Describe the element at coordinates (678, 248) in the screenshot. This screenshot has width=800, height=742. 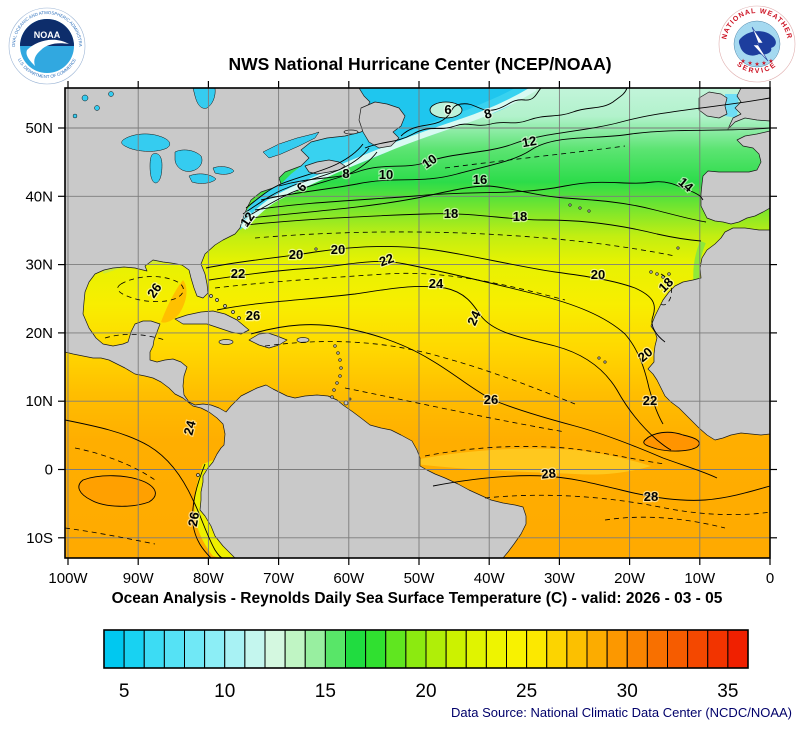
I see `madeira` at that location.